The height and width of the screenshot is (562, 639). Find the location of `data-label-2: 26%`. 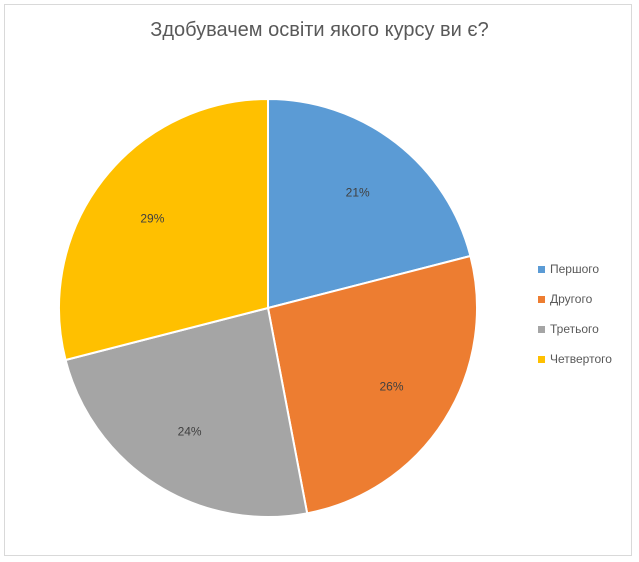

data-label-2: 26% is located at coordinates (392, 386).